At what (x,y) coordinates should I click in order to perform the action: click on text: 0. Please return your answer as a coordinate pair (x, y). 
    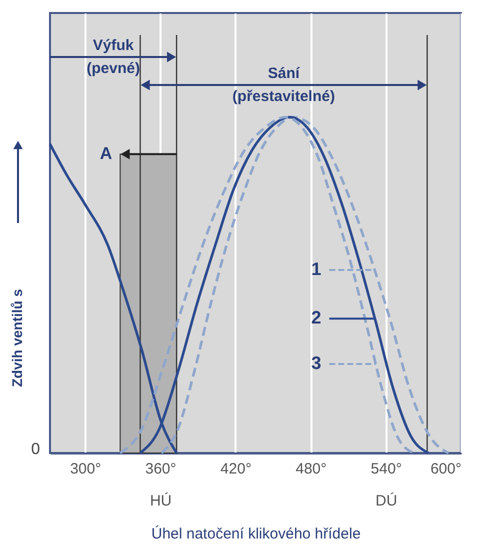
    Looking at the image, I should click on (35, 449).